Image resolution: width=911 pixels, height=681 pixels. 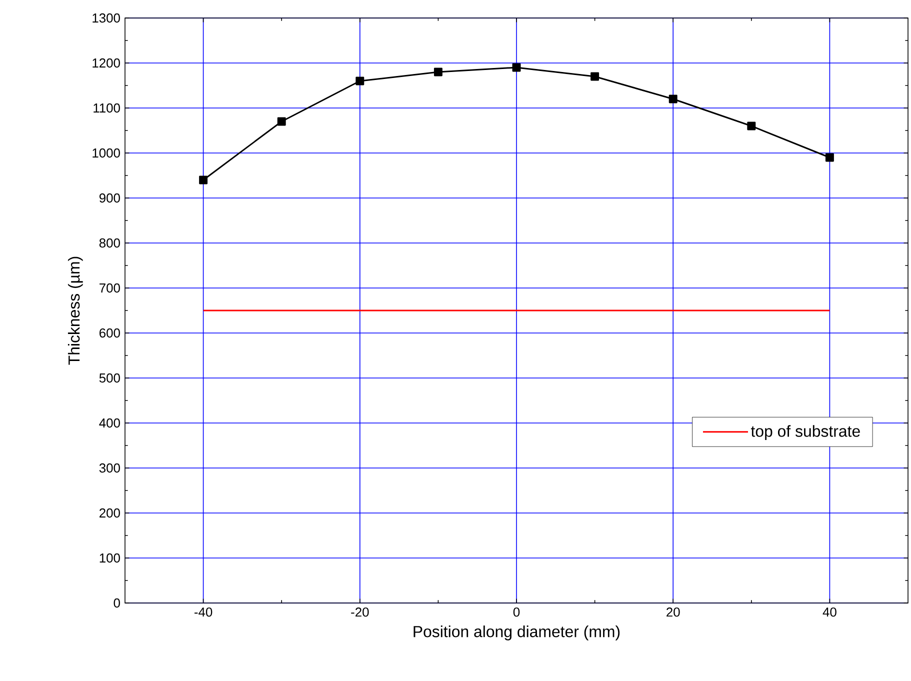 I want to click on y-tick-label: 1200, so click(x=106, y=63).